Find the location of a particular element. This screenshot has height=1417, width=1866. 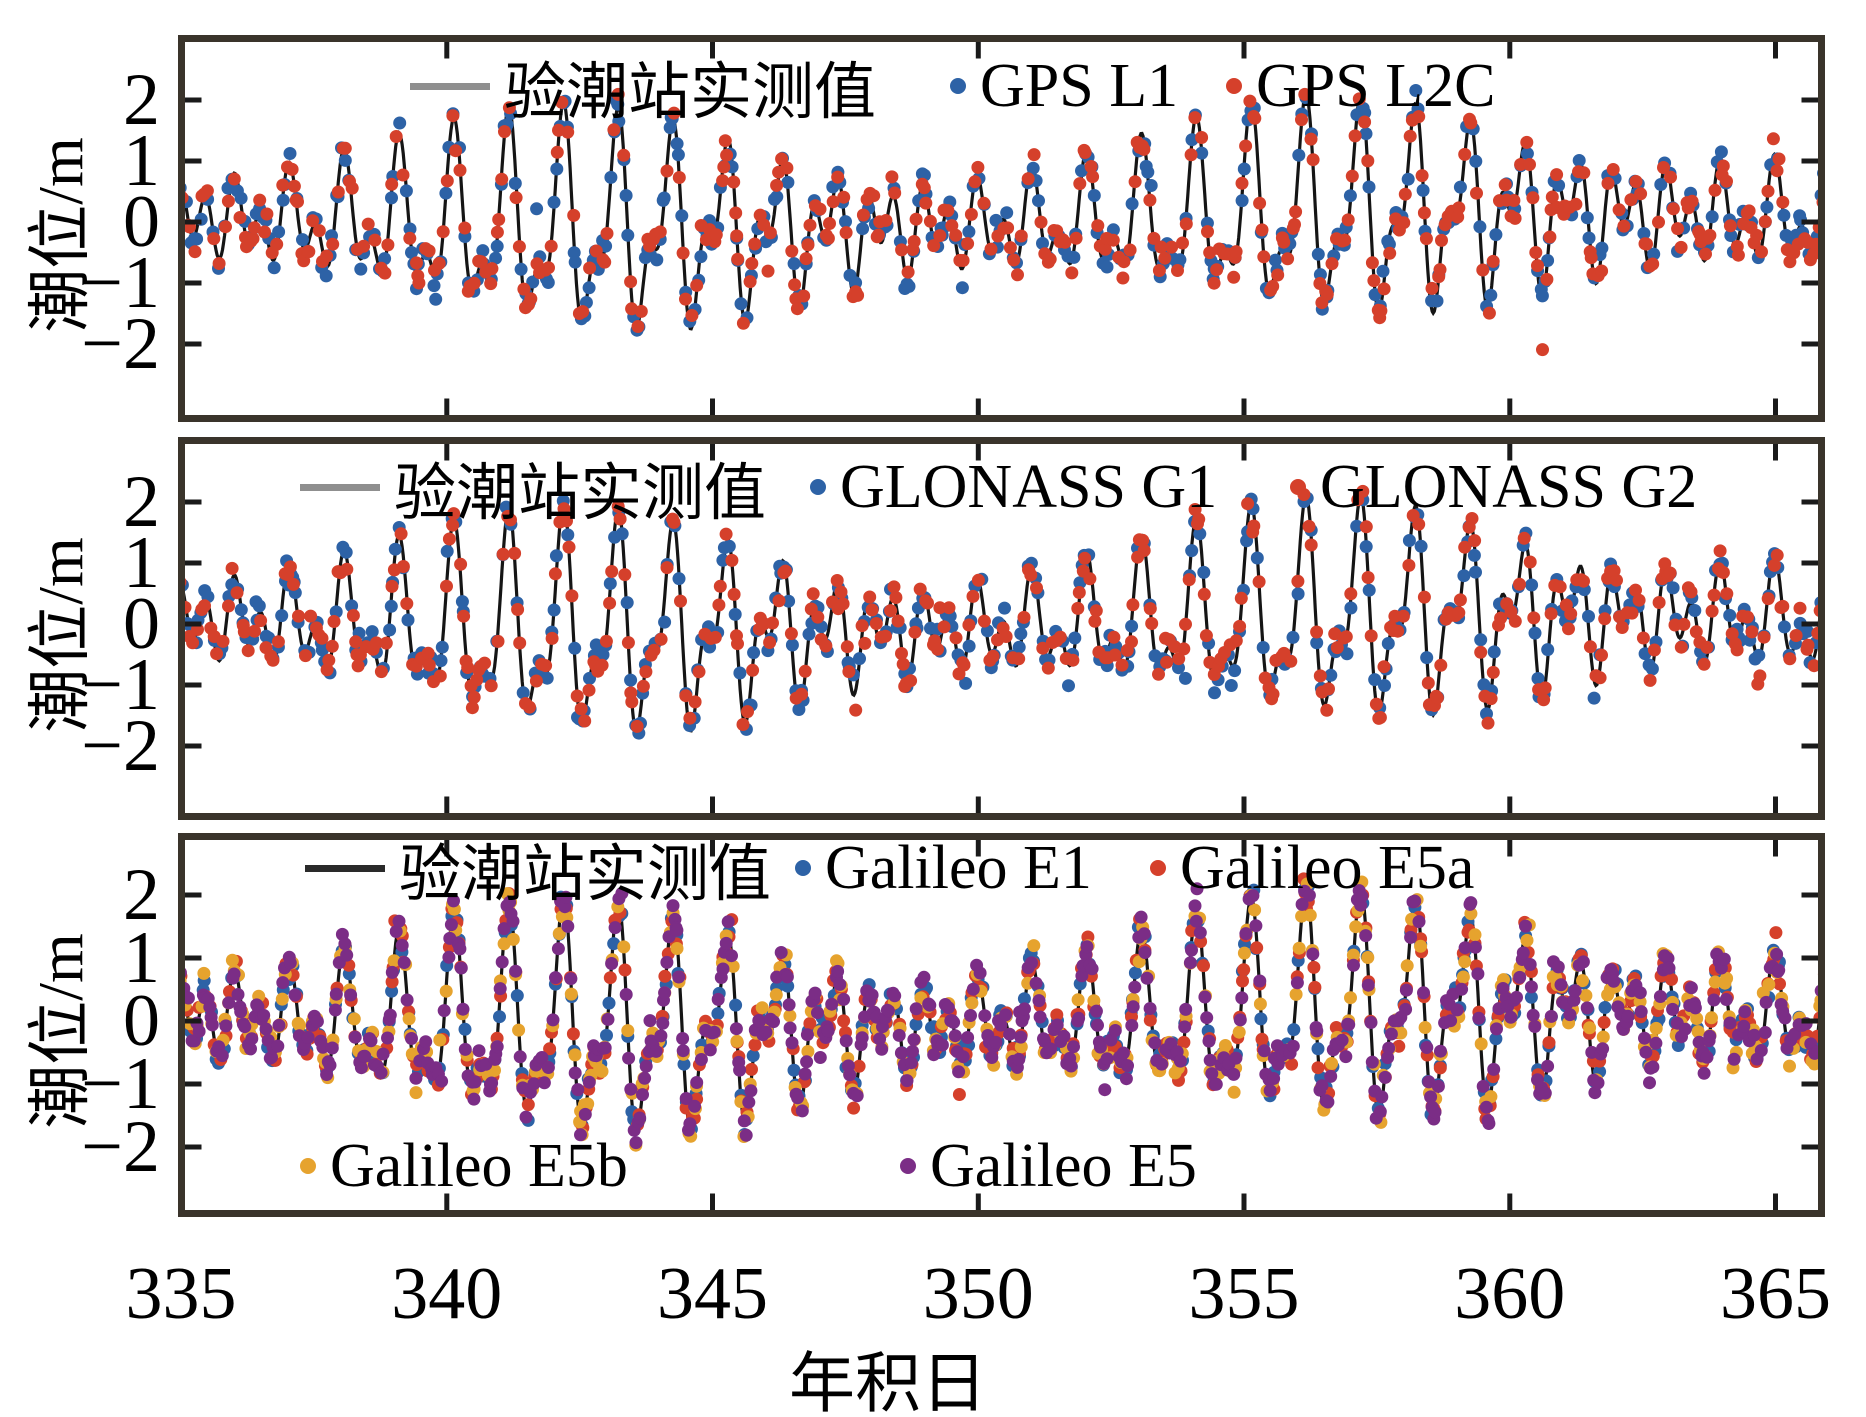

legend-dot-galileo-e5 is located at coordinates (908, 1166).